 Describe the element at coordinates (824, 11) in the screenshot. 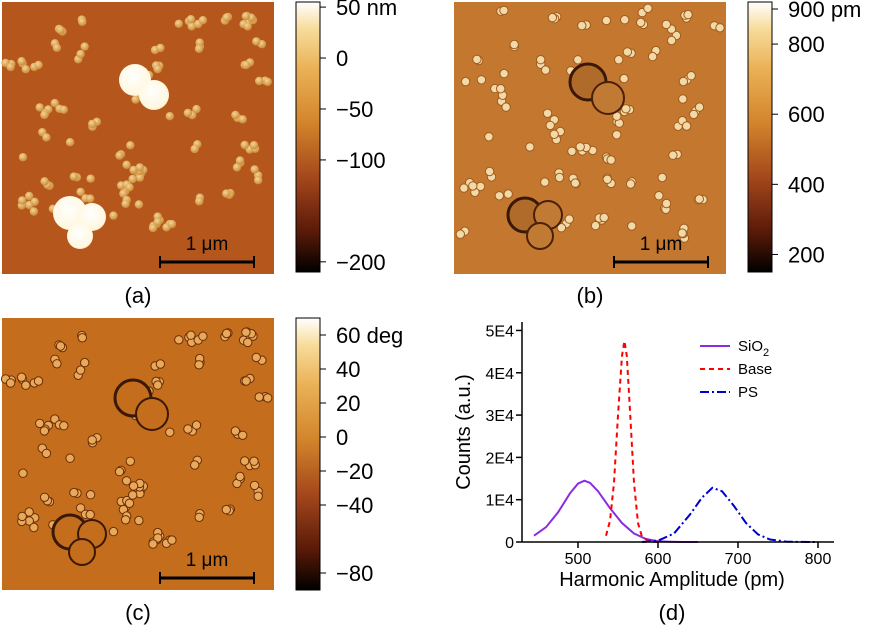

I see `colorbar-tick-label: 900 pm` at that location.